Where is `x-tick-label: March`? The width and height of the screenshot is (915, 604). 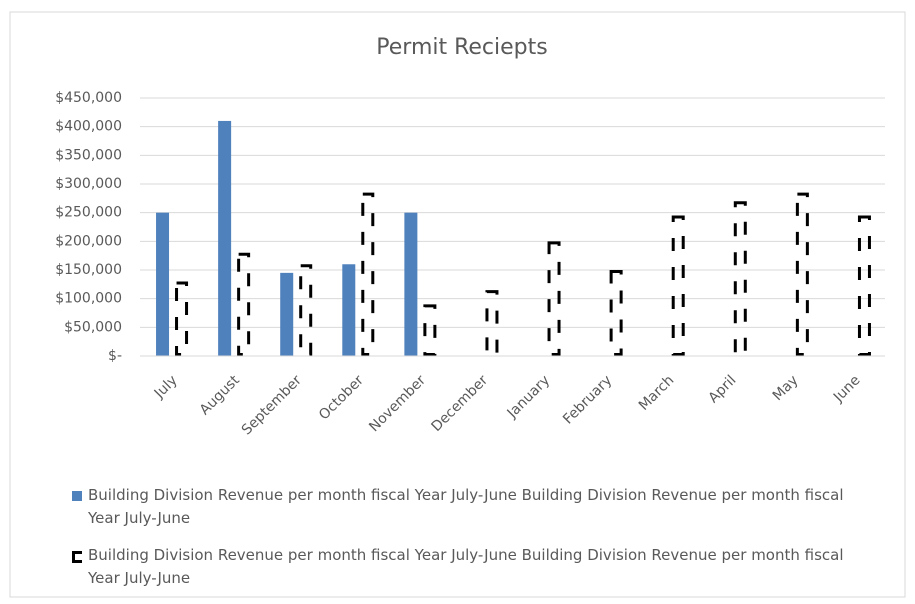 x-tick-label: March is located at coordinates (656, 392).